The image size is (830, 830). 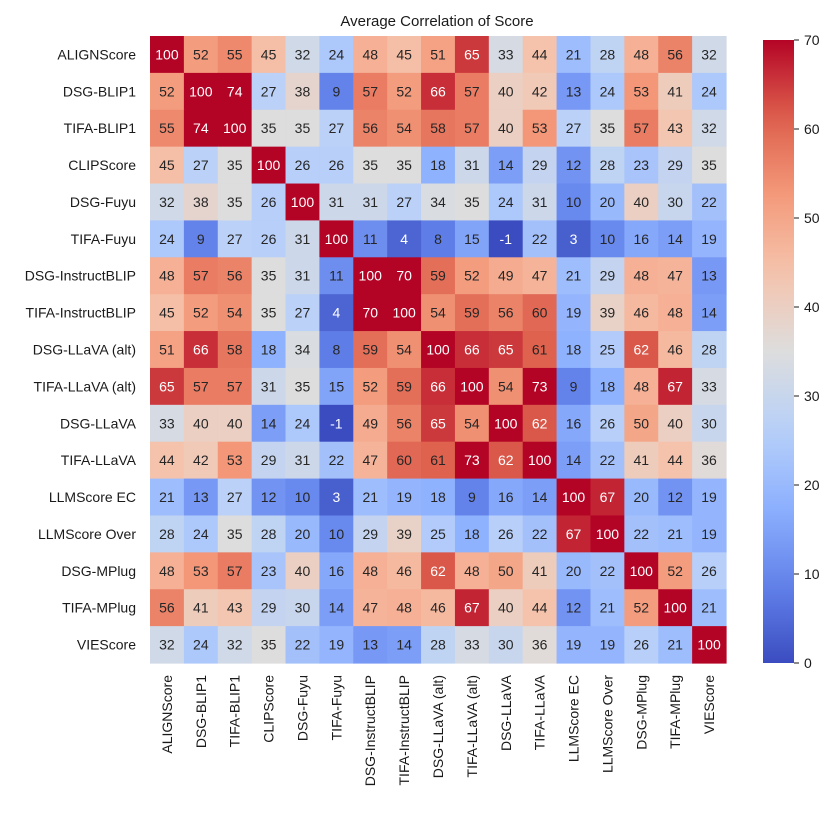 I want to click on column-tick-label: DSG-LLaVA (alt), so click(x=438, y=726).